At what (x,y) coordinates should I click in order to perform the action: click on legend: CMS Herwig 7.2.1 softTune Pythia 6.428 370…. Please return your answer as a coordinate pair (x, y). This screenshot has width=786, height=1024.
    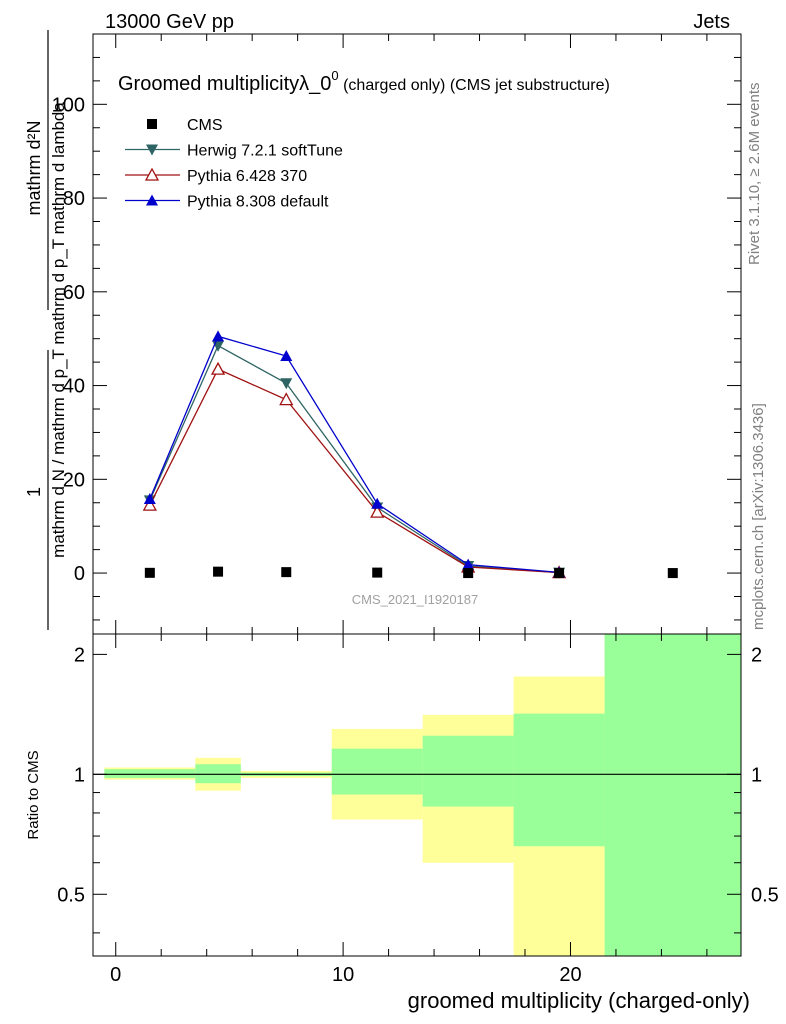
    Looking at the image, I should click on (234, 164).